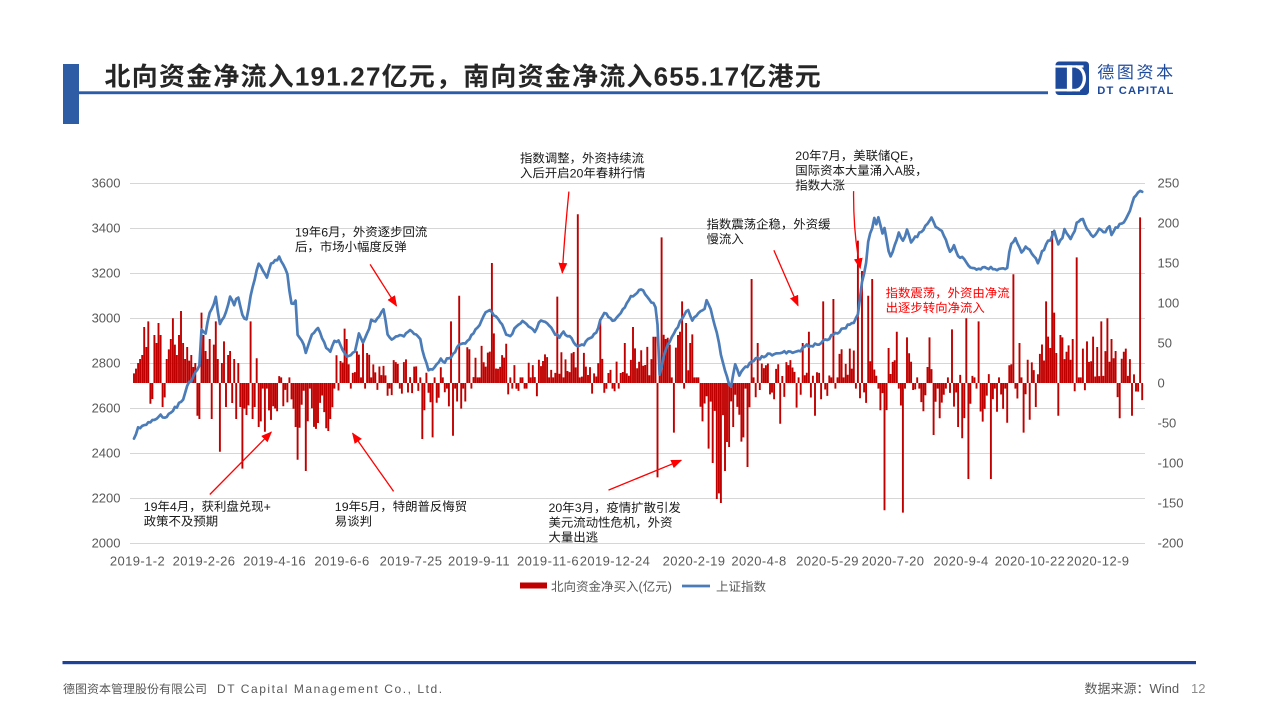 This screenshot has width=1280, height=720. What do you see at coordinates (106, 363) in the screenshot?
I see `svg-text: 2800` at bounding box center [106, 363].